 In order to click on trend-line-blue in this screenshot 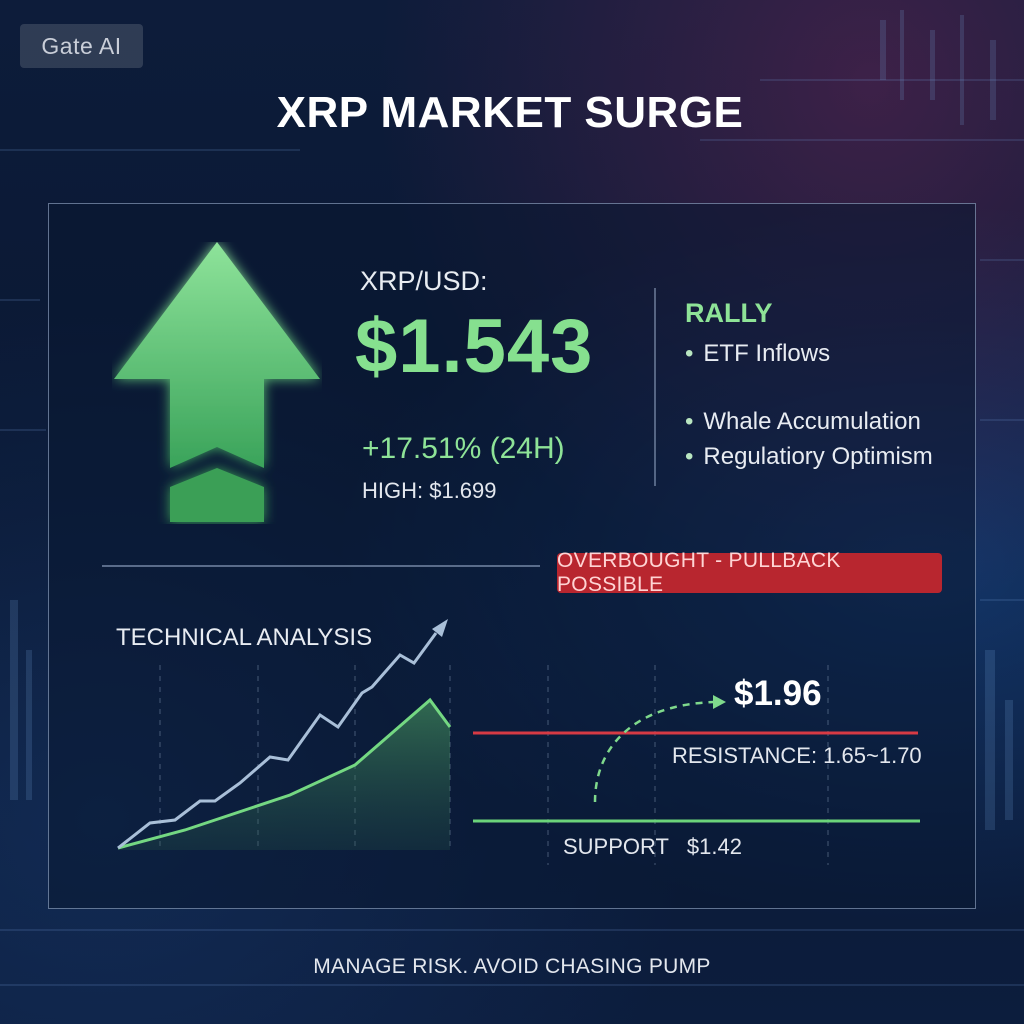, I will do `click(277, 741)`.